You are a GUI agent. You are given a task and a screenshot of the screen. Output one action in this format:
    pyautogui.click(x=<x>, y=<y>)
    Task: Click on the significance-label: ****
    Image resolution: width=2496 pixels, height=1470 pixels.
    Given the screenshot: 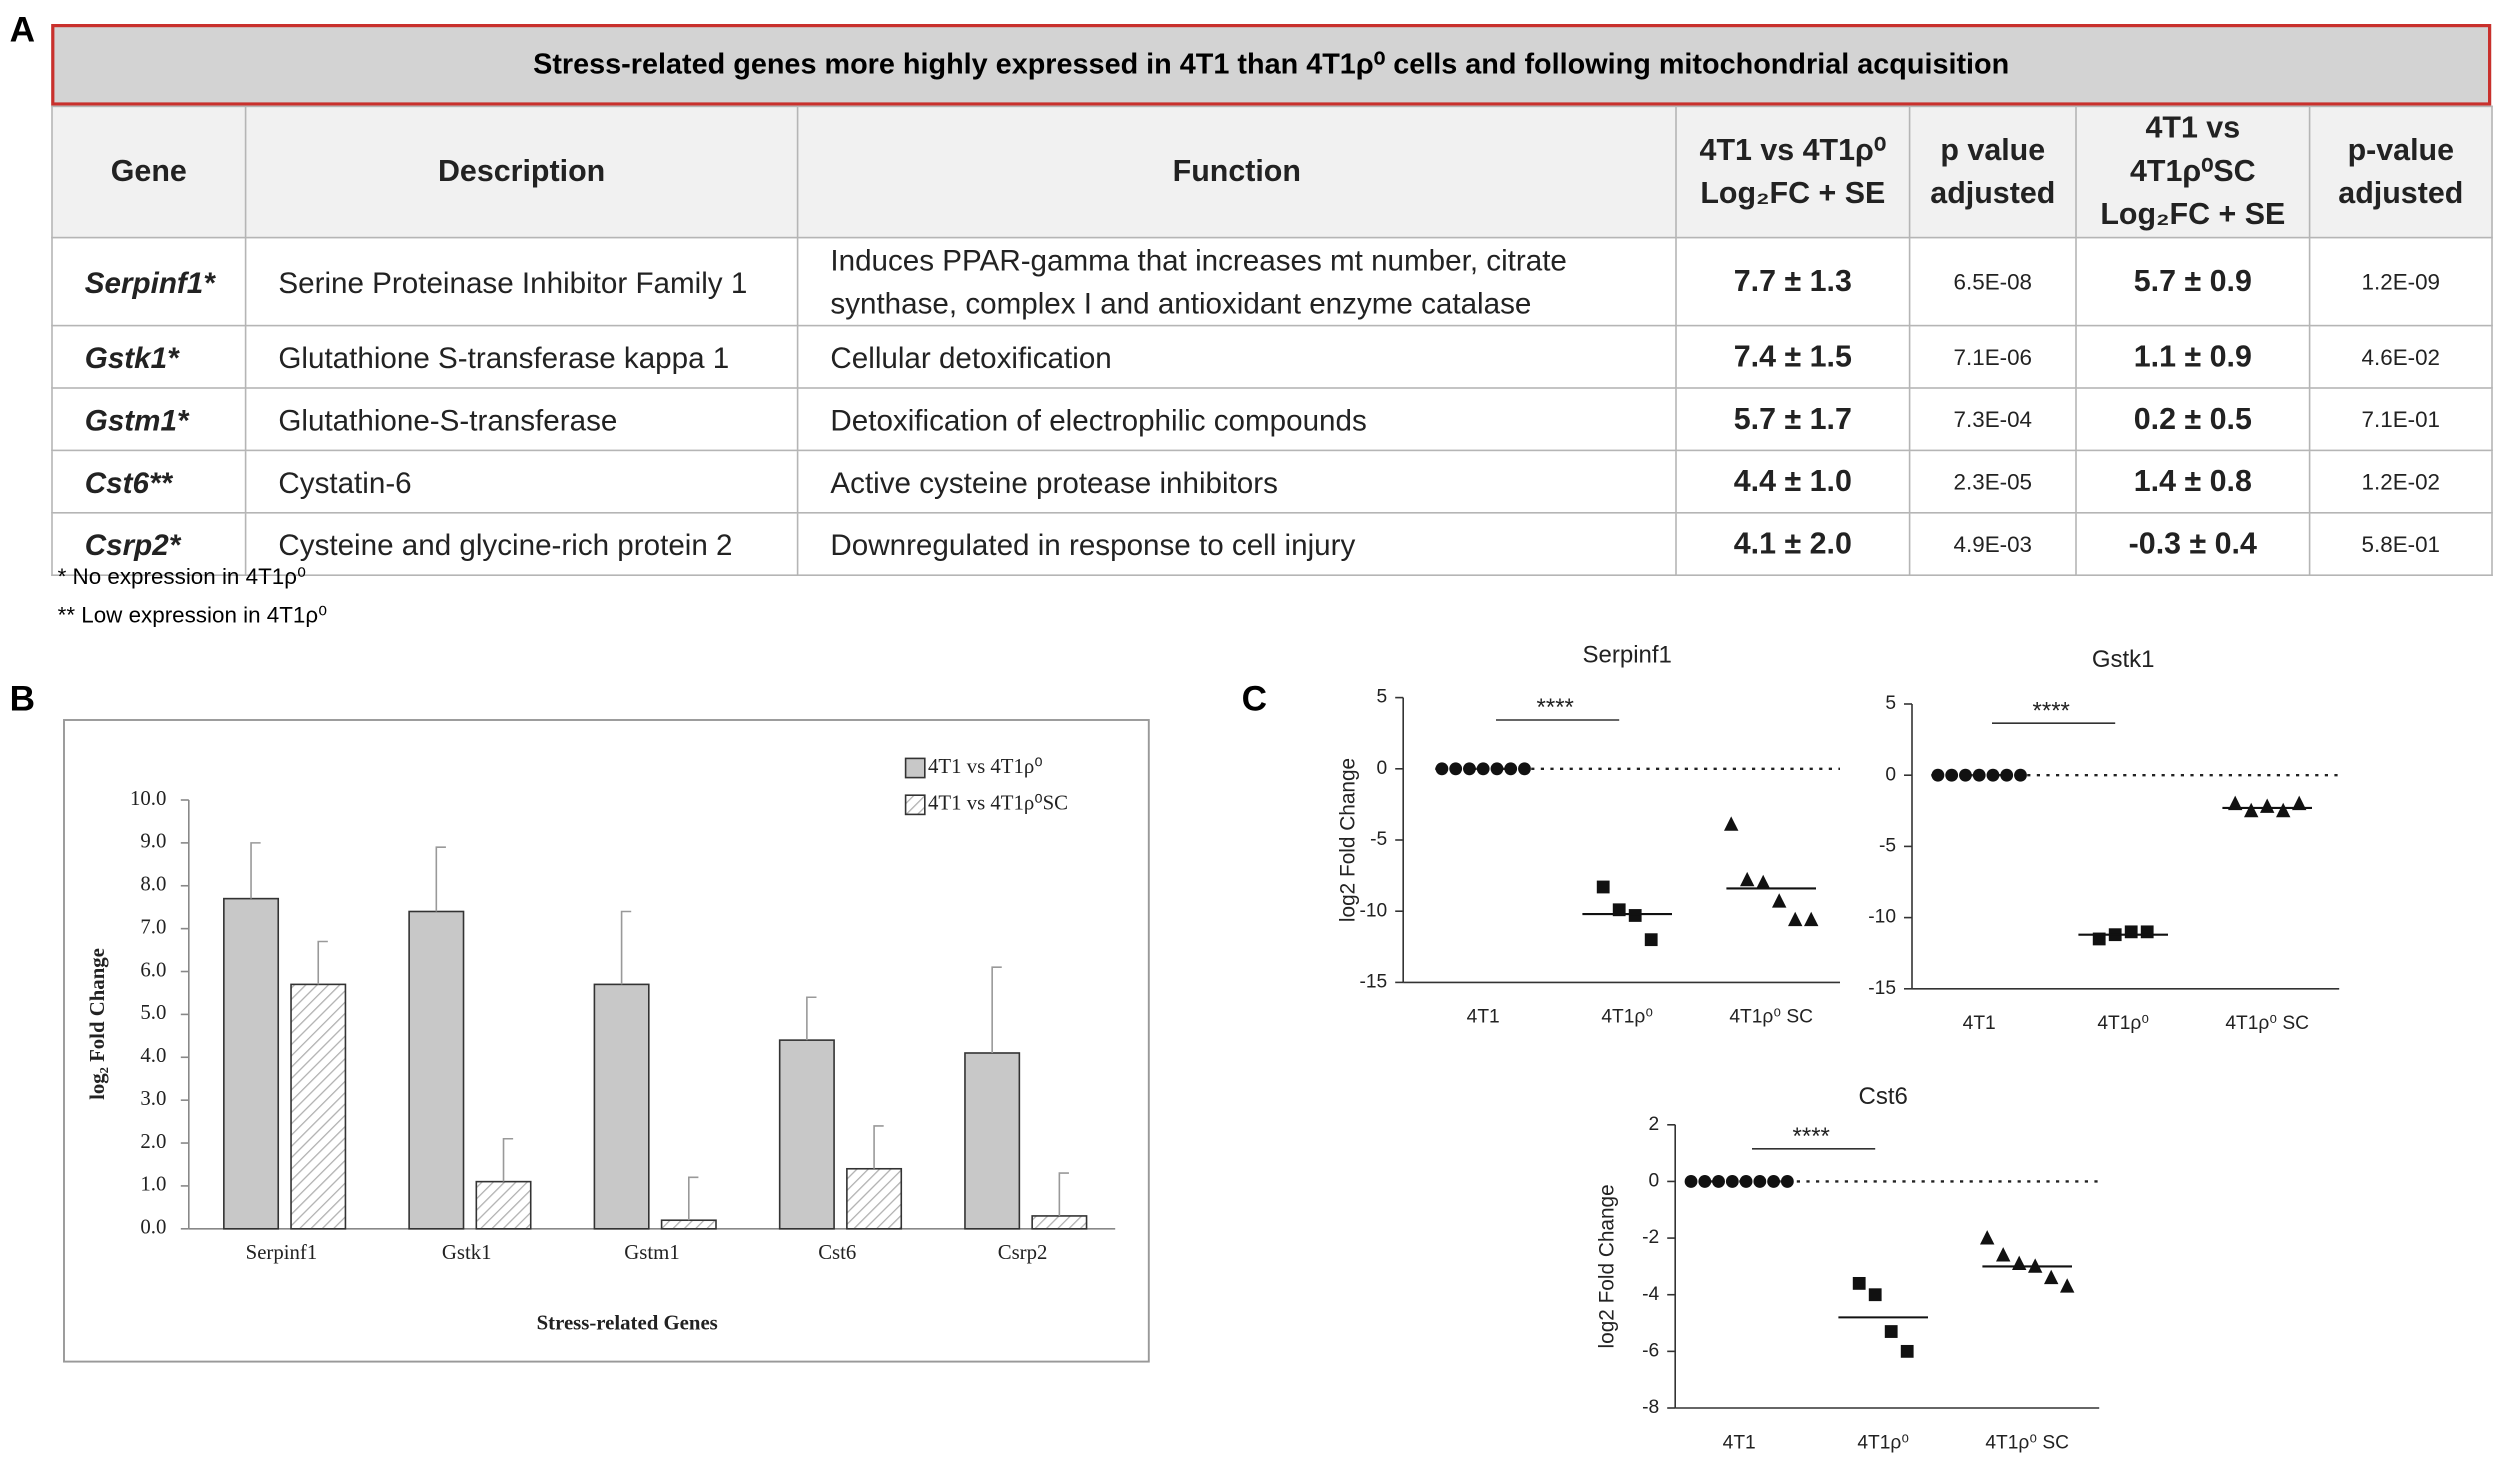 What is the action you would take?
    pyautogui.click(x=1555, y=707)
    